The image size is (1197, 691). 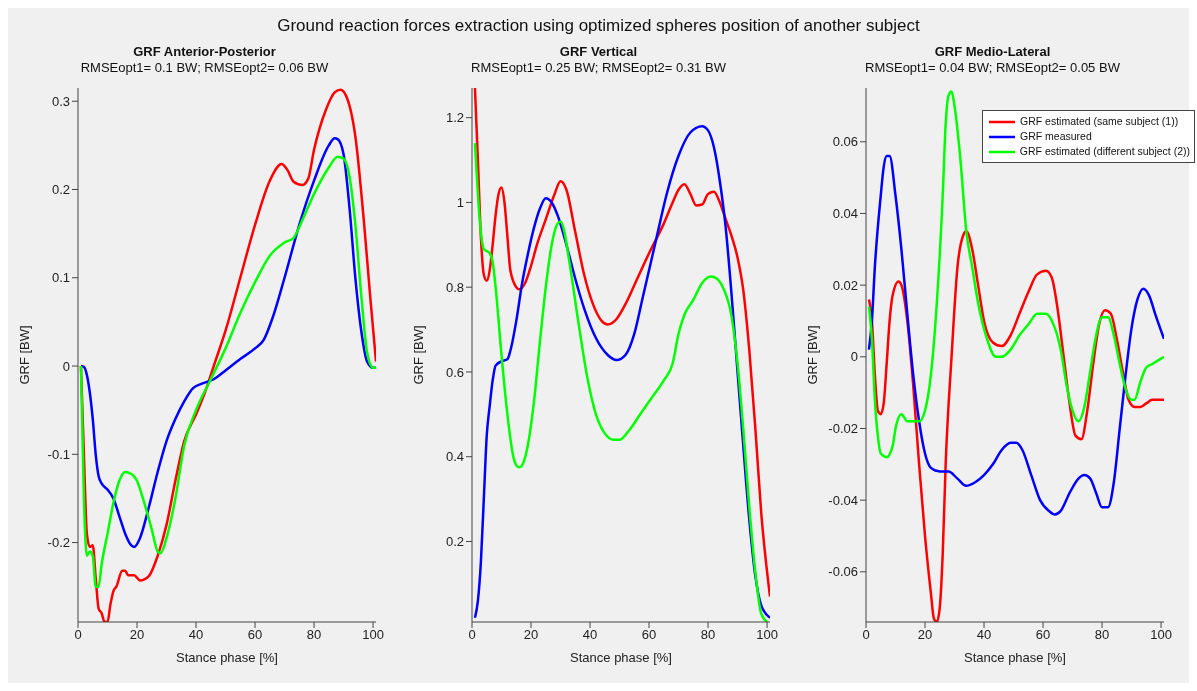 I want to click on y-tick-label: 0.3, so click(x=60, y=101).